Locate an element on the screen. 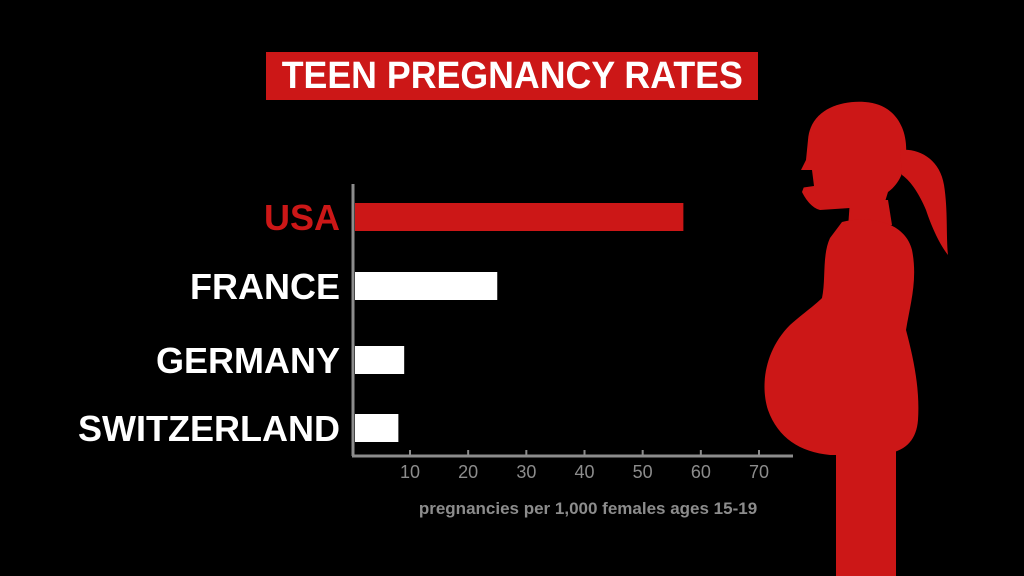 The image size is (1024, 576). bar-france is located at coordinates (426, 286).